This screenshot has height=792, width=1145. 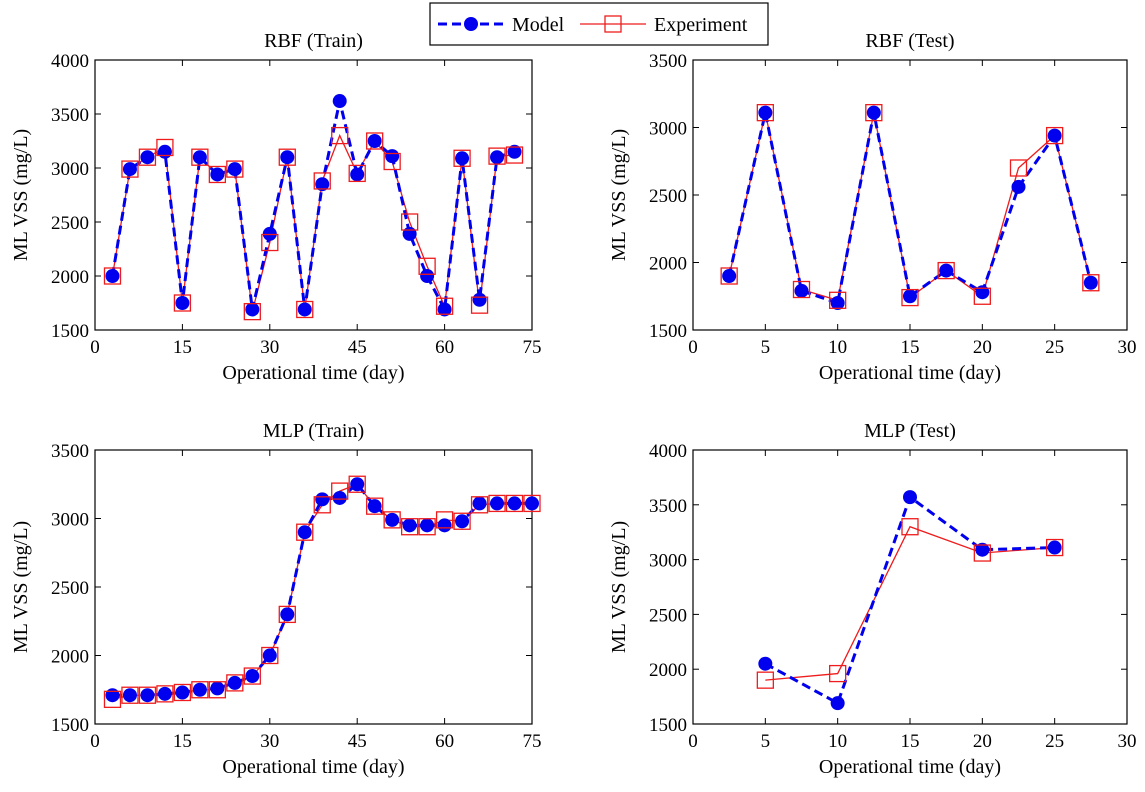 What do you see at coordinates (837, 741) in the screenshot?
I see `x-tick-label: 10` at bounding box center [837, 741].